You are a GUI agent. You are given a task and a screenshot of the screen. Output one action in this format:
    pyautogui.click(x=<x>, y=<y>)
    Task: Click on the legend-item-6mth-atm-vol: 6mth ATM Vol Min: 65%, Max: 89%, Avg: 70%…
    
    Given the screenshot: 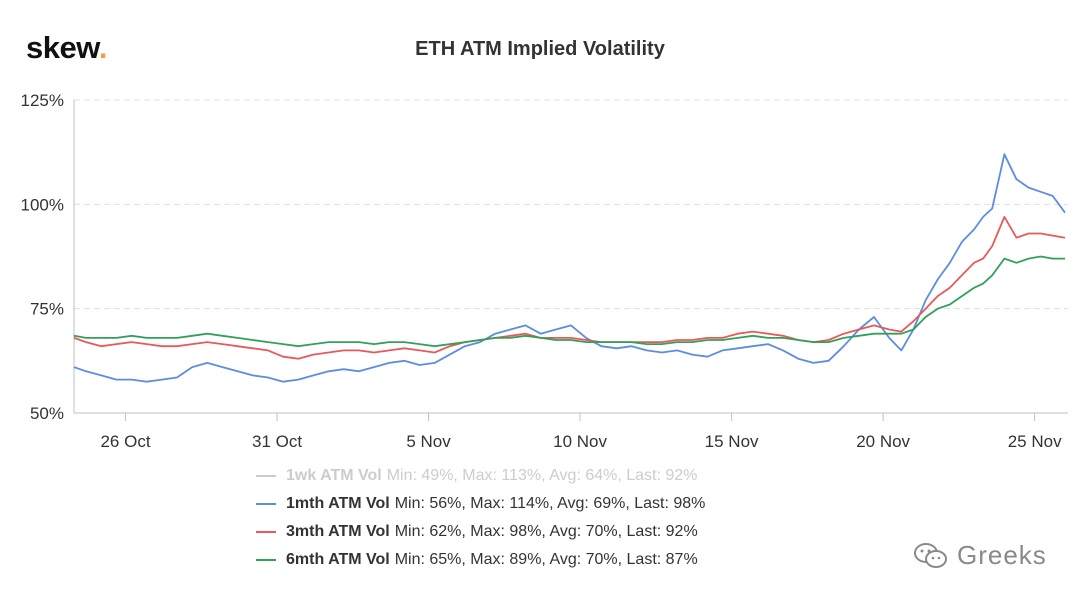 What is the action you would take?
    pyautogui.click(x=480, y=560)
    